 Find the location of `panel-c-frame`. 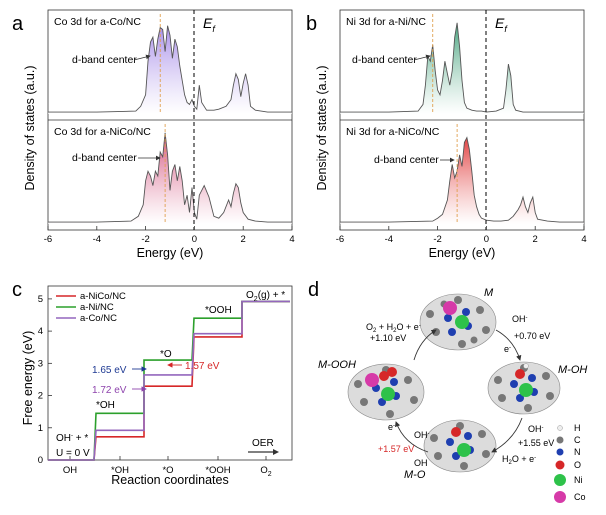

panel-c-frame is located at coordinates (170, 373).